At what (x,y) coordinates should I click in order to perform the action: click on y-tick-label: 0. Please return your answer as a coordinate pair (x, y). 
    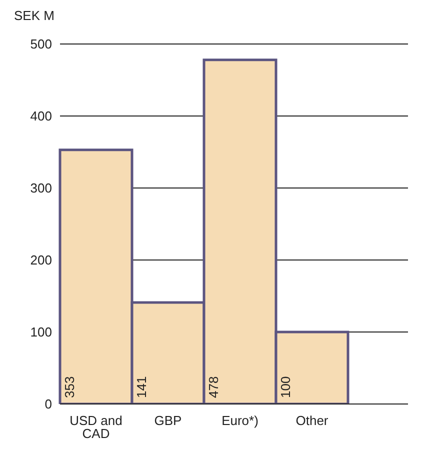
    Looking at the image, I should click on (48, 404).